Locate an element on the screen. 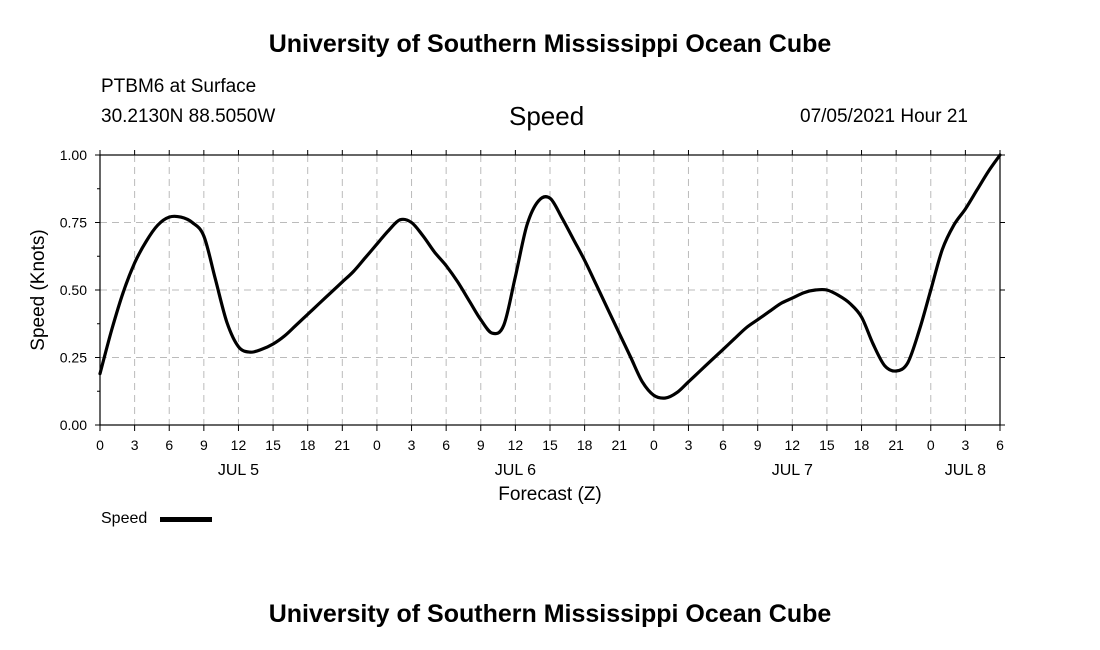 The image size is (1100, 650). coordinates-label: 30.2130N 88.5050W is located at coordinates (188, 116).